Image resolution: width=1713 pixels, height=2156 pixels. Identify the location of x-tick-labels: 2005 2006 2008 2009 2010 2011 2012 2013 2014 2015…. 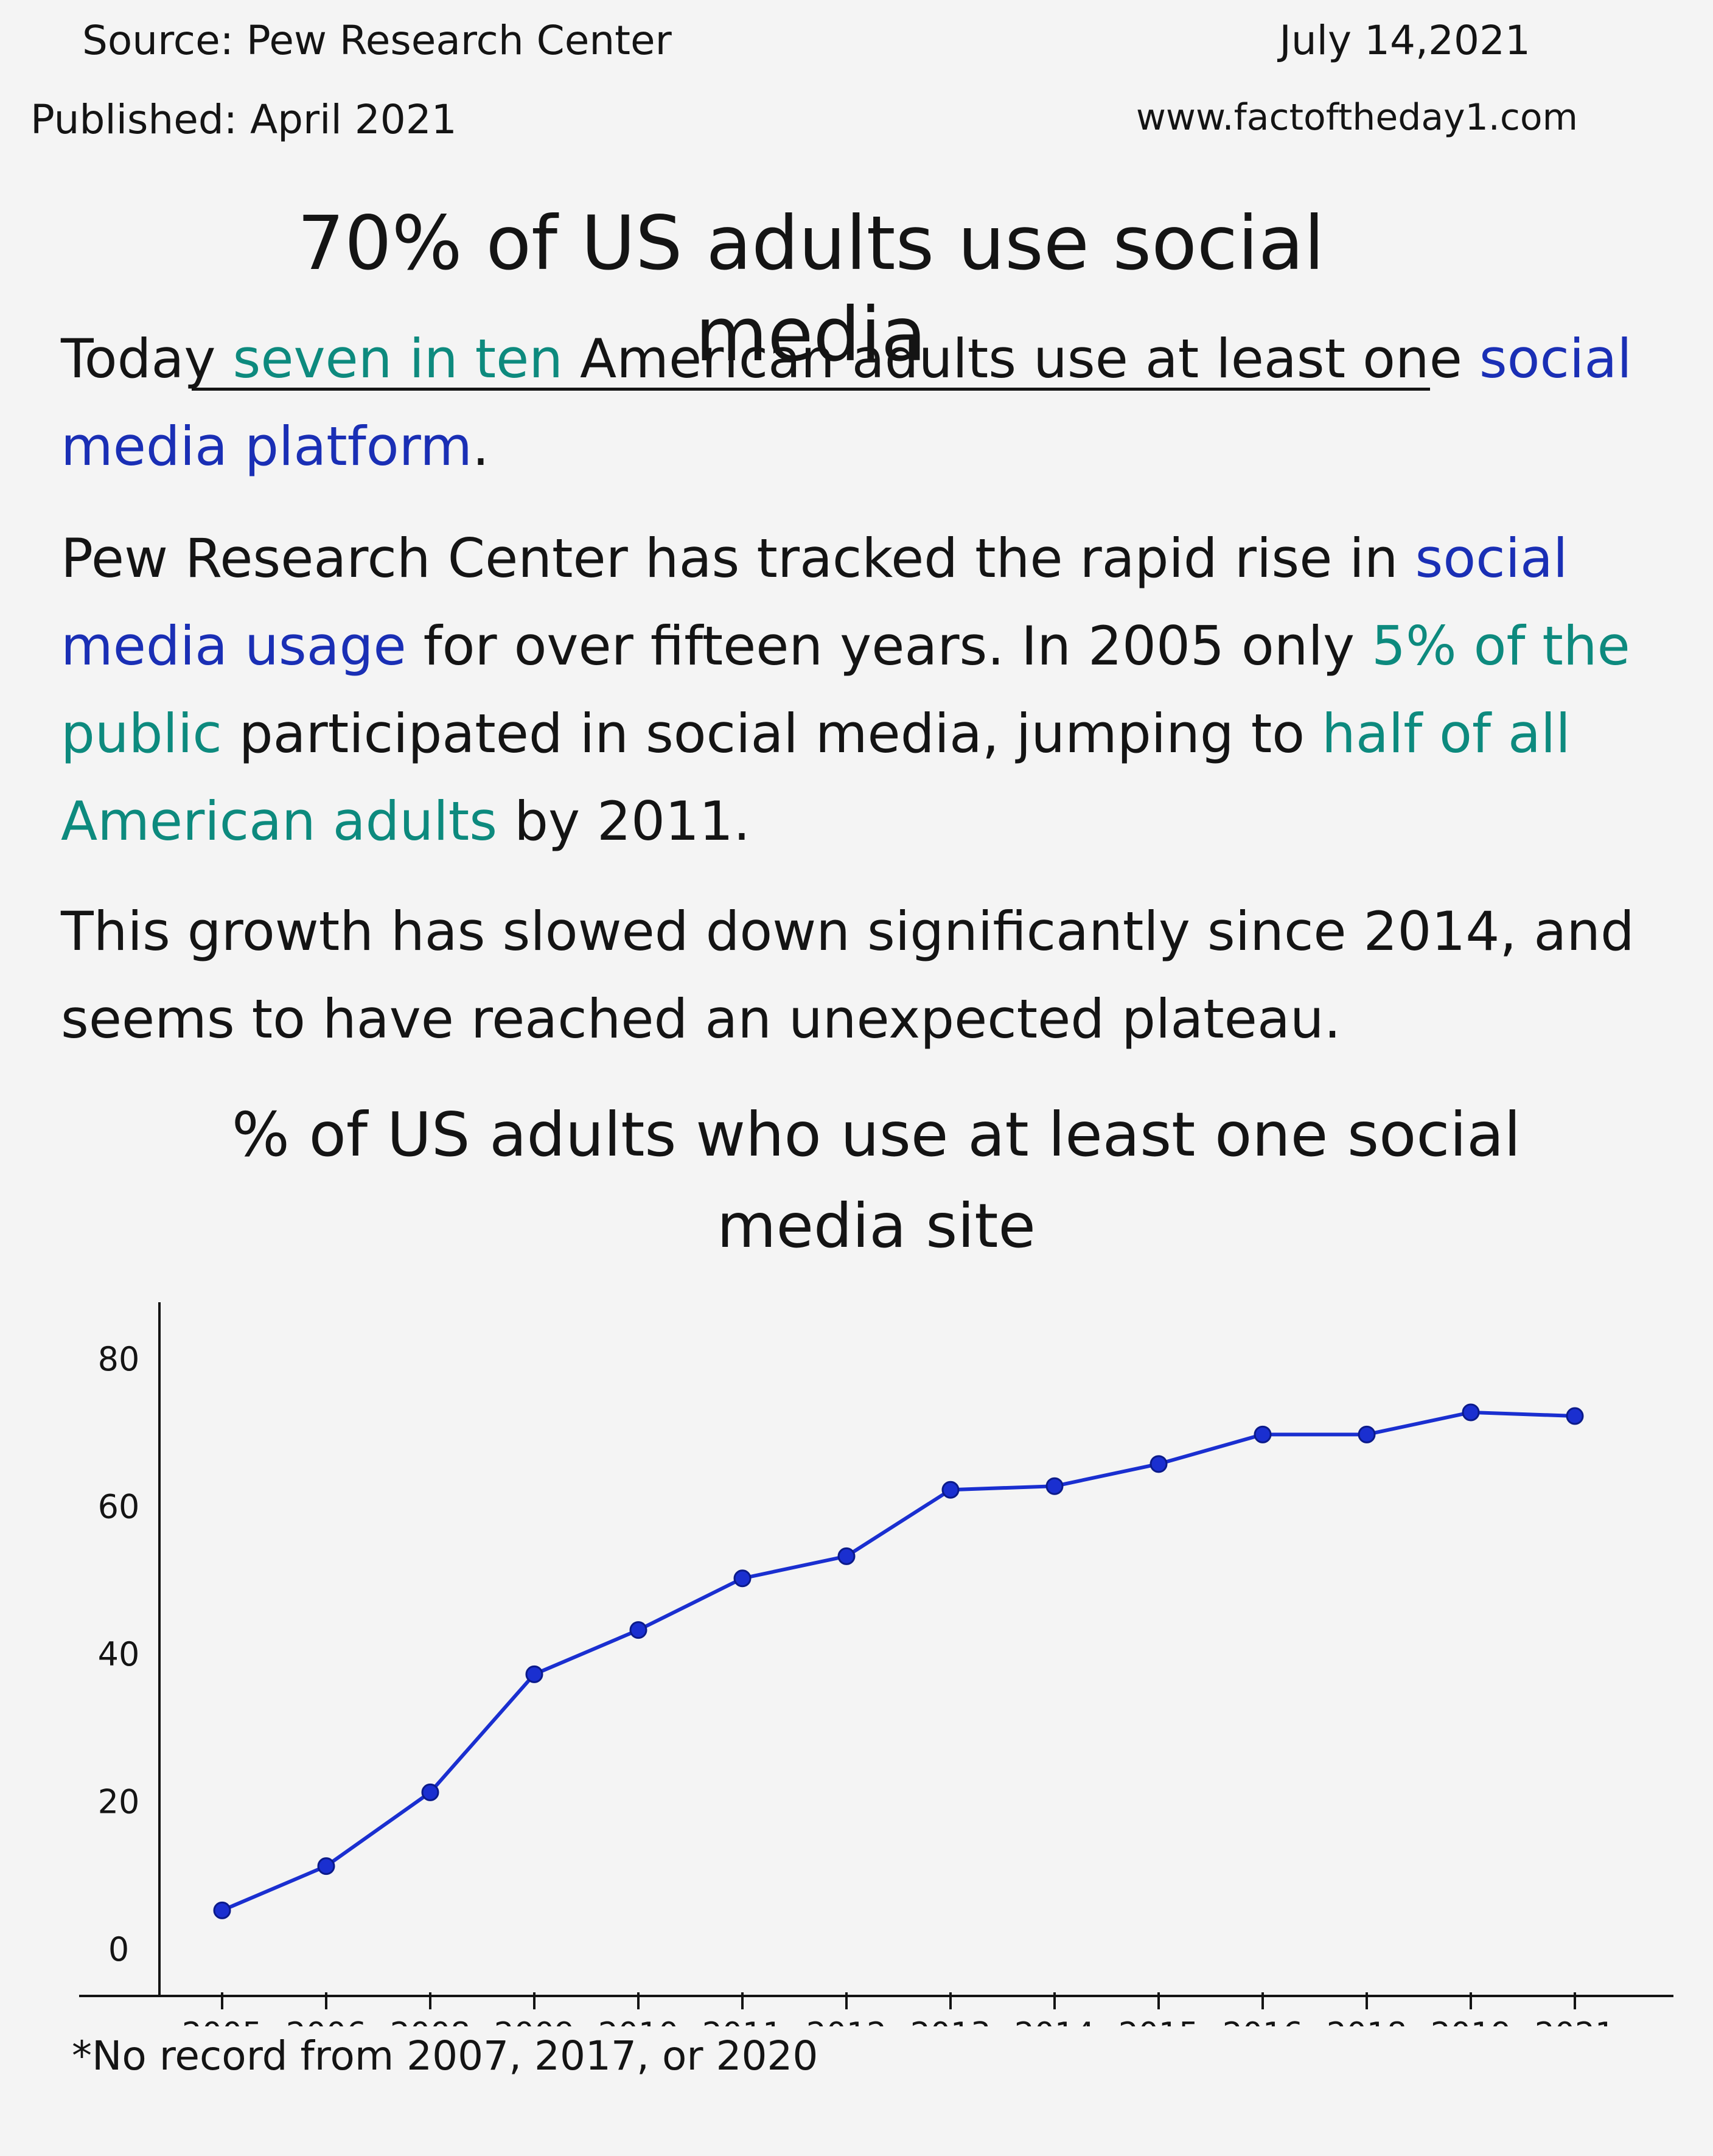
(898, 2009).